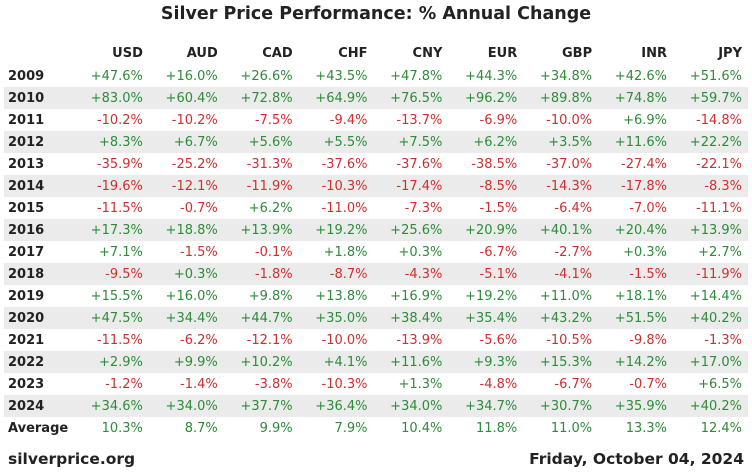  What do you see at coordinates (122, 428) in the screenshot?
I see `average-cell: 10.3%` at bounding box center [122, 428].